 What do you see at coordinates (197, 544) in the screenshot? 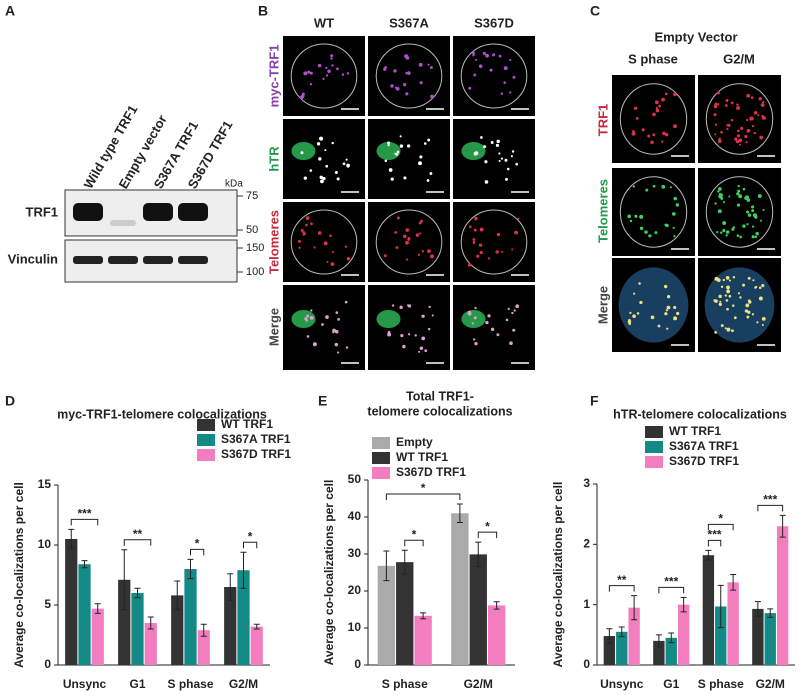
I see `significance-label: *` at bounding box center [197, 544].